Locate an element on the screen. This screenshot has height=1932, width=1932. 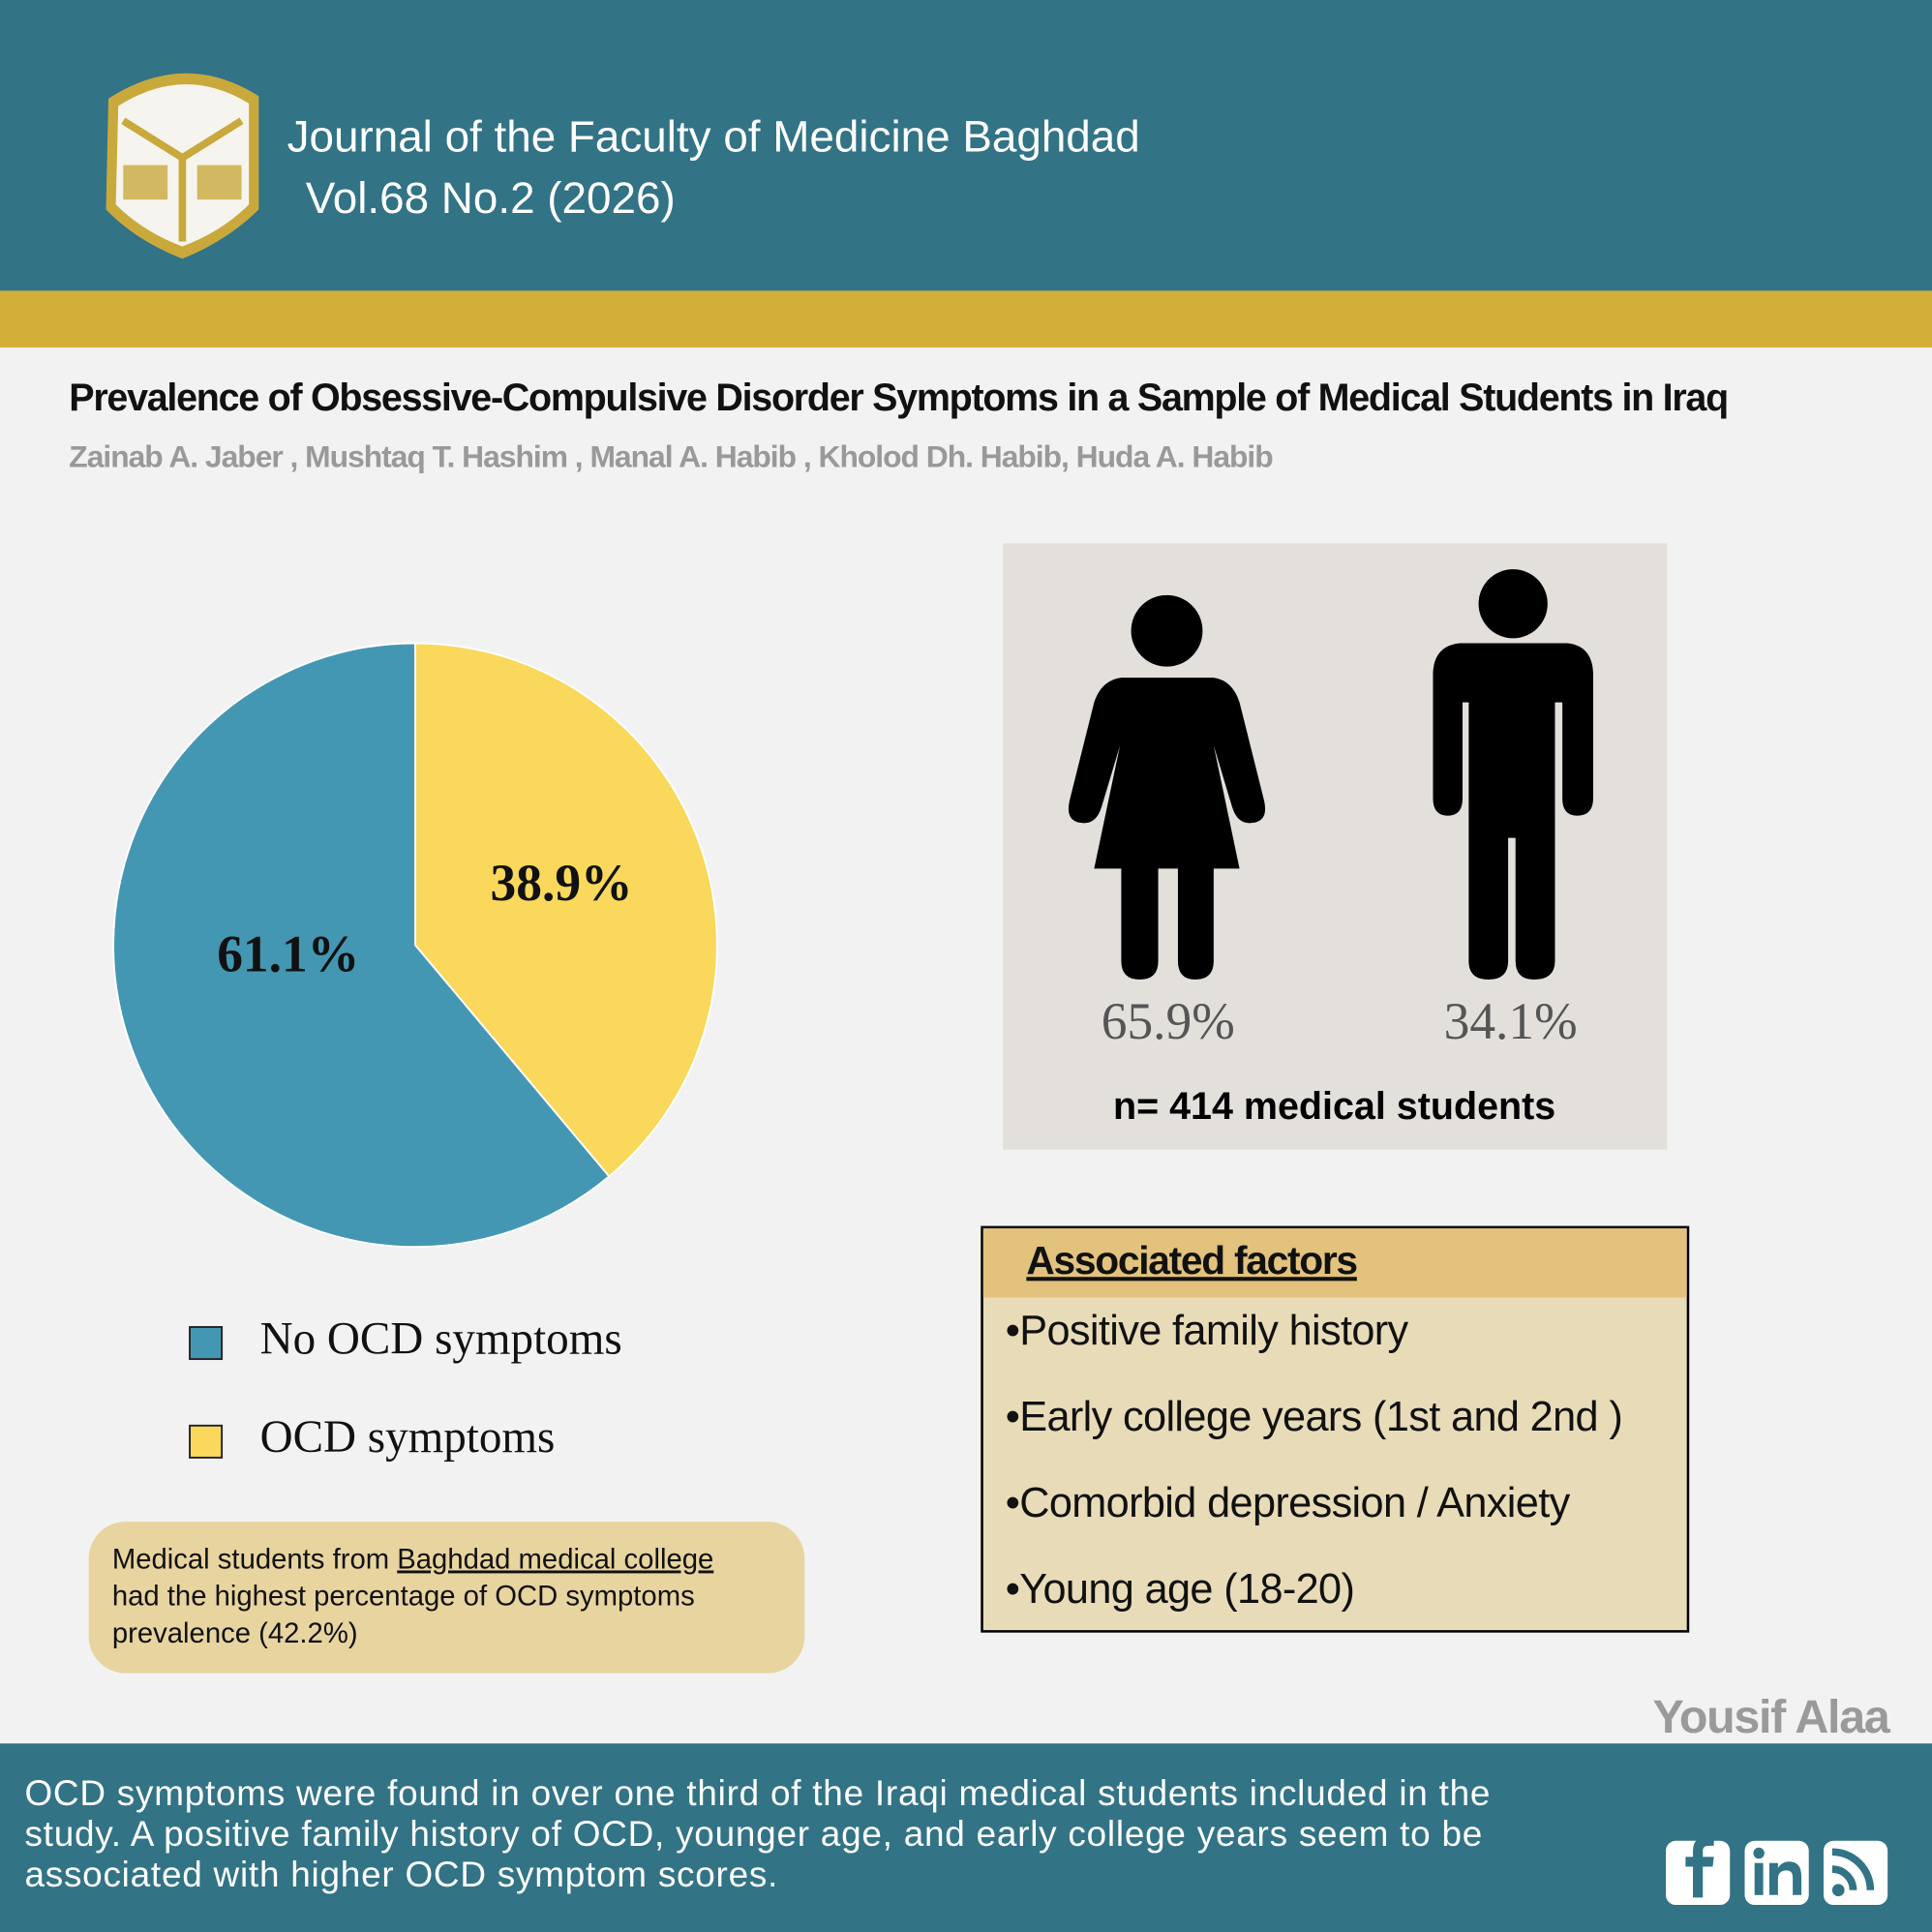
note-line: prevalence (42.2%) is located at coordinates (235, 1633).